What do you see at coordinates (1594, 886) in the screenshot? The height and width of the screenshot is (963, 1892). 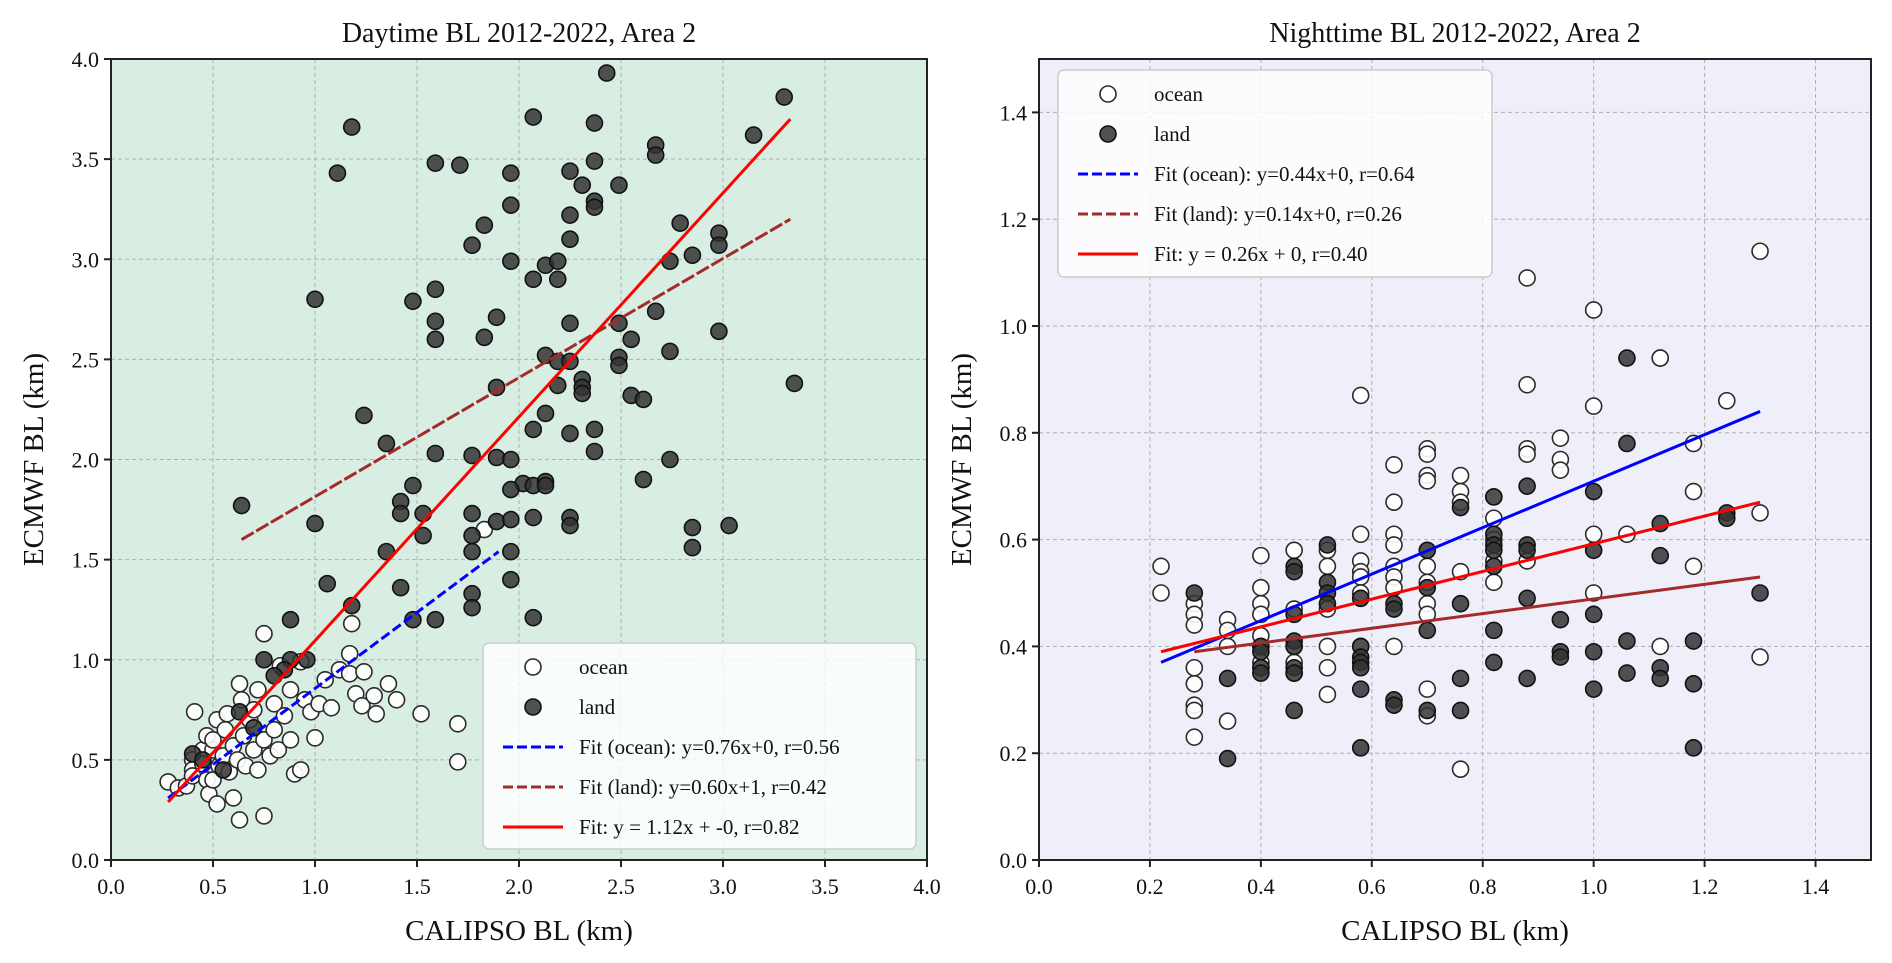 I see `x-tick-label: 1.0` at bounding box center [1594, 886].